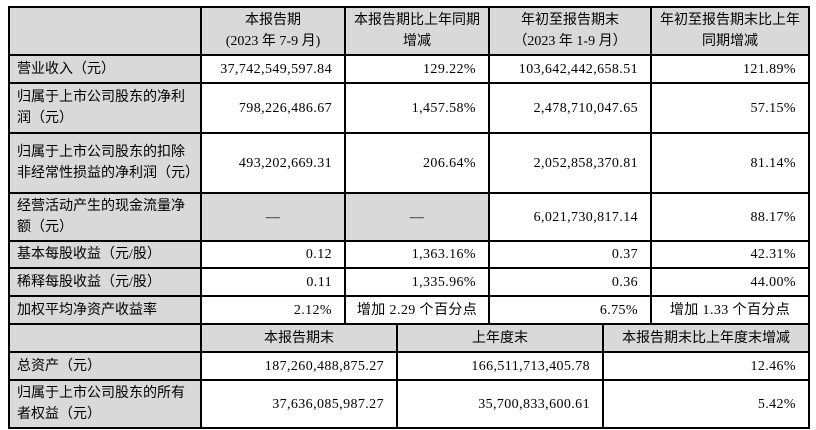  What do you see at coordinates (730, 108) in the screenshot?
I see `cell-value: 57.15%` at bounding box center [730, 108].